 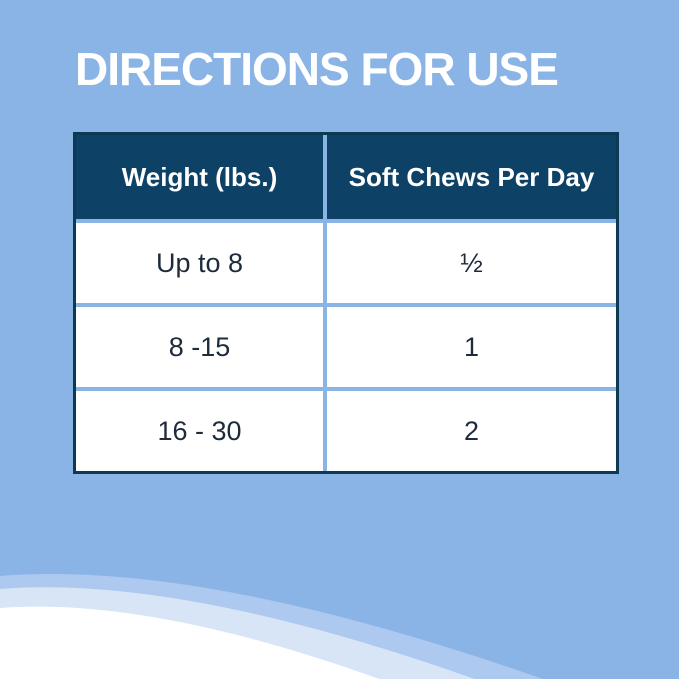 What do you see at coordinates (471, 431) in the screenshot?
I see `table-cell-chews-row3: 2` at bounding box center [471, 431].